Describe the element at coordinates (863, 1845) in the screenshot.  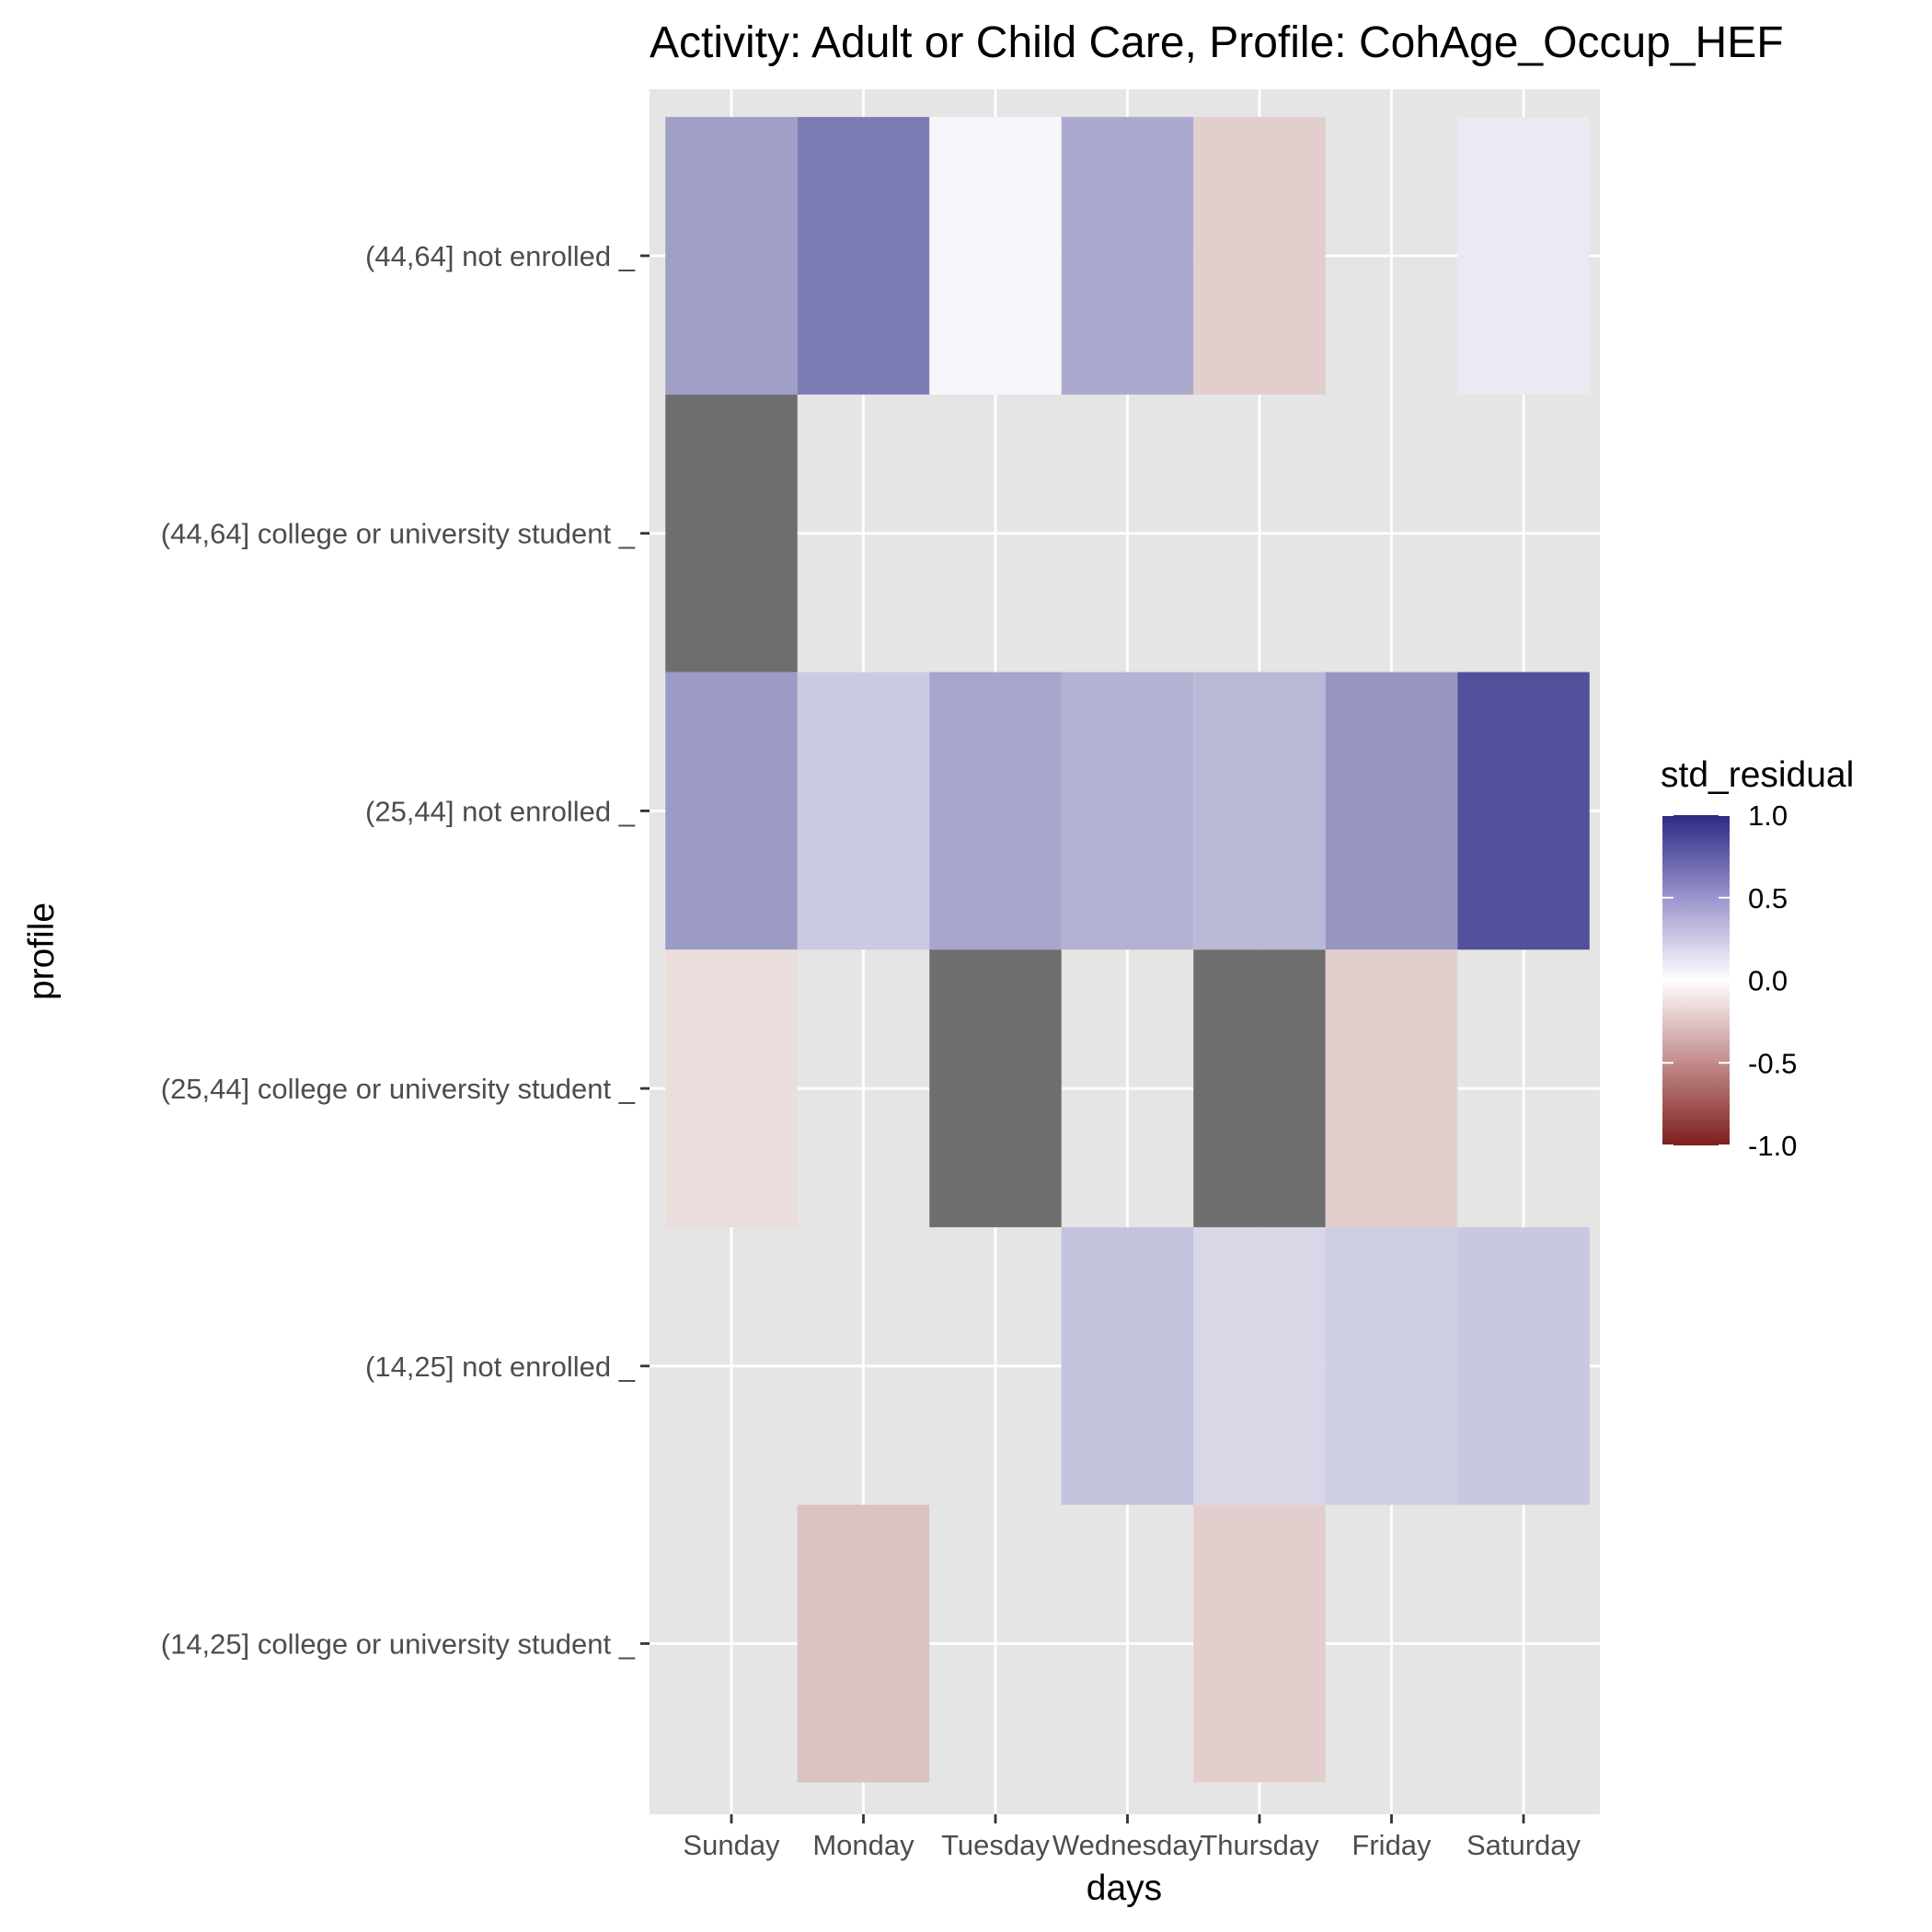
I see `x-tick-label: Monday` at that location.